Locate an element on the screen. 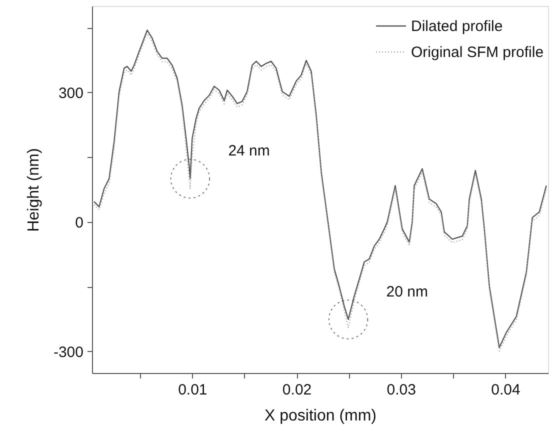 This screenshot has width=550, height=448. annotation: 20 nm is located at coordinates (407, 291).